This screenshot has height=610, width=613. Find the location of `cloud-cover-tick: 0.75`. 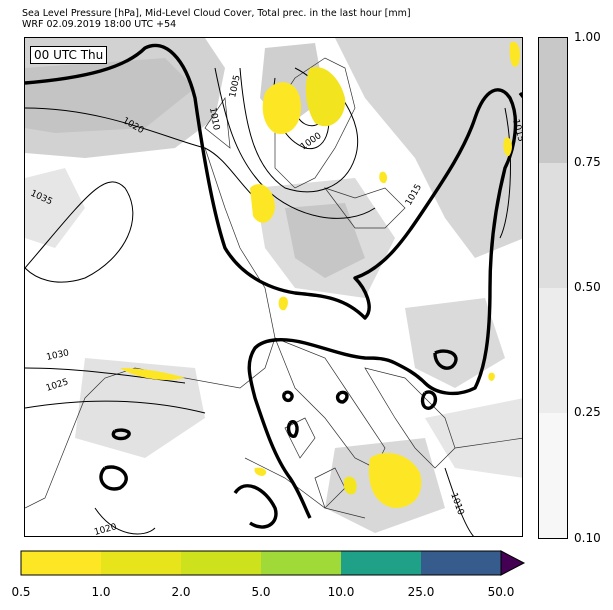

cloud-cover-tick: 0.75 is located at coordinates (587, 162).